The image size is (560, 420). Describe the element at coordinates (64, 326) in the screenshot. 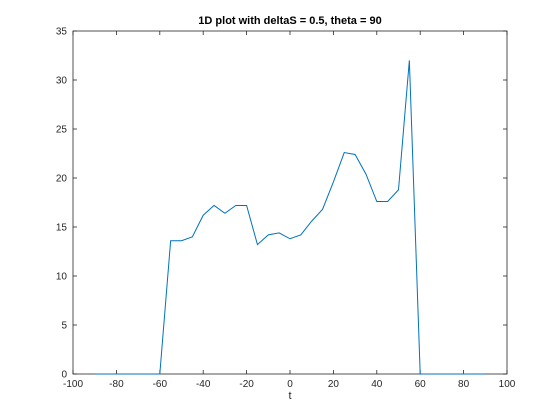

I see `y-tick-label: 5` at that location.